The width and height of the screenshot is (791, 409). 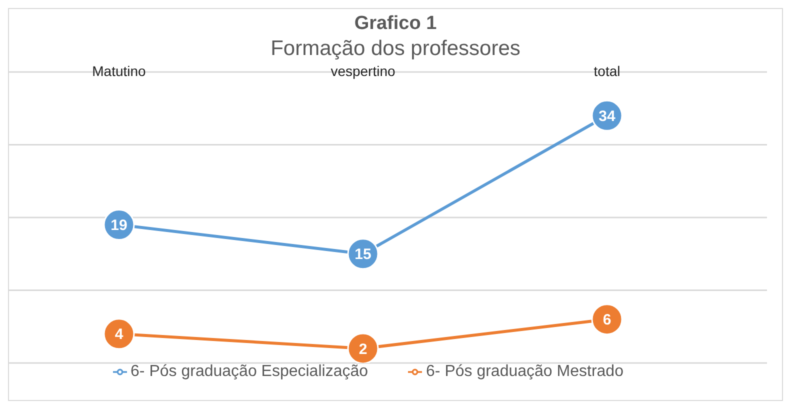 I want to click on data-label: 19, so click(x=119, y=225).